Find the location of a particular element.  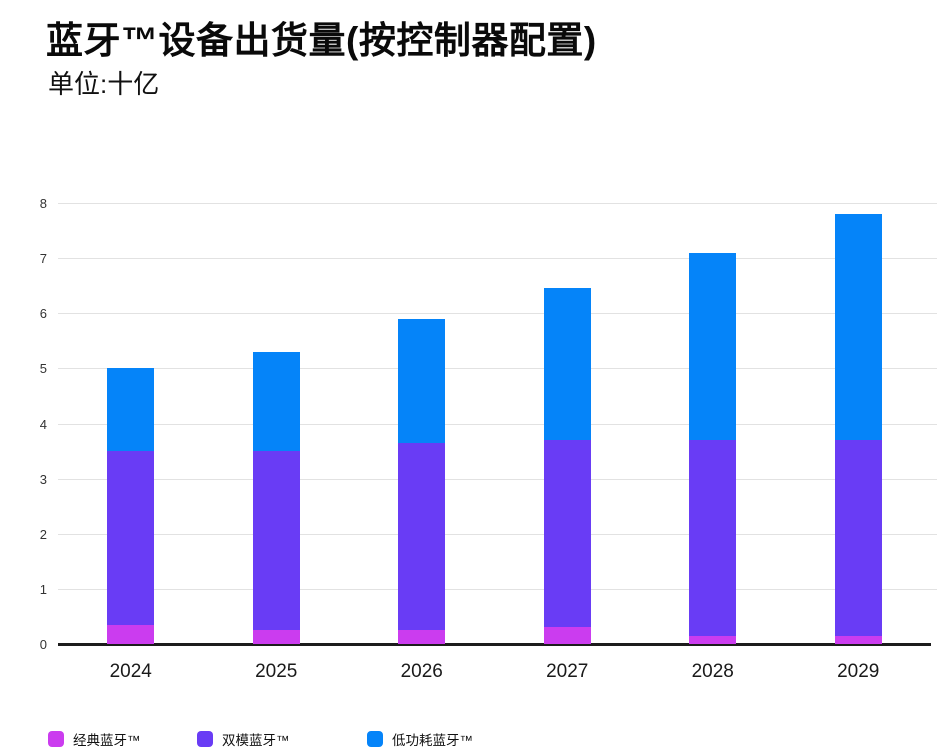

legend-item-经典蓝牙™: 经典蓝牙™ is located at coordinates (94, 739).